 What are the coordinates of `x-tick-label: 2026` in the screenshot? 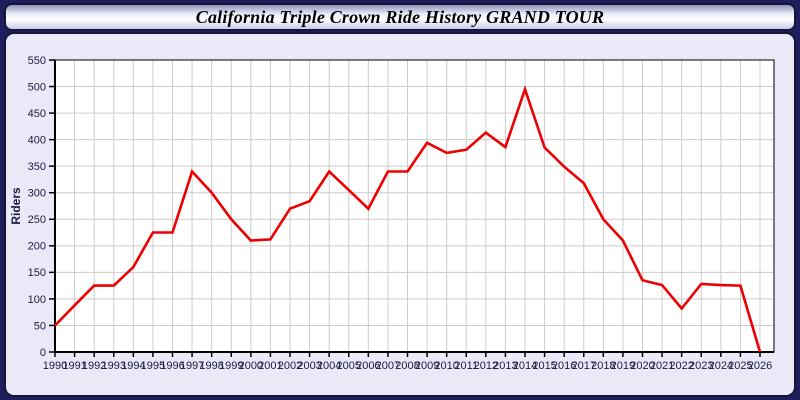 It's located at (760, 366).